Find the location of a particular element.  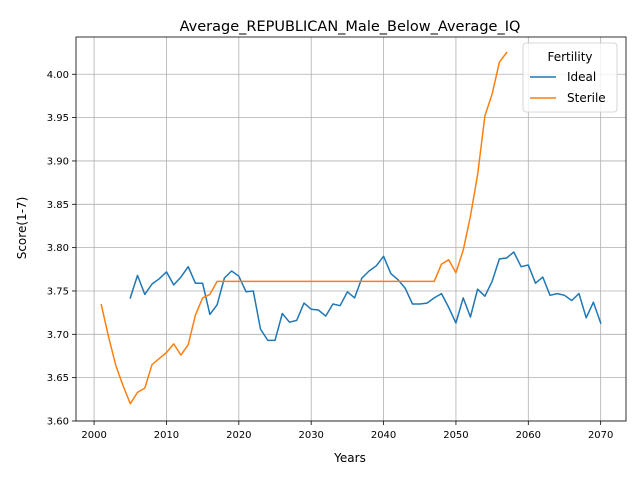

y-tick-label: 3.95 is located at coordinates (58, 118).